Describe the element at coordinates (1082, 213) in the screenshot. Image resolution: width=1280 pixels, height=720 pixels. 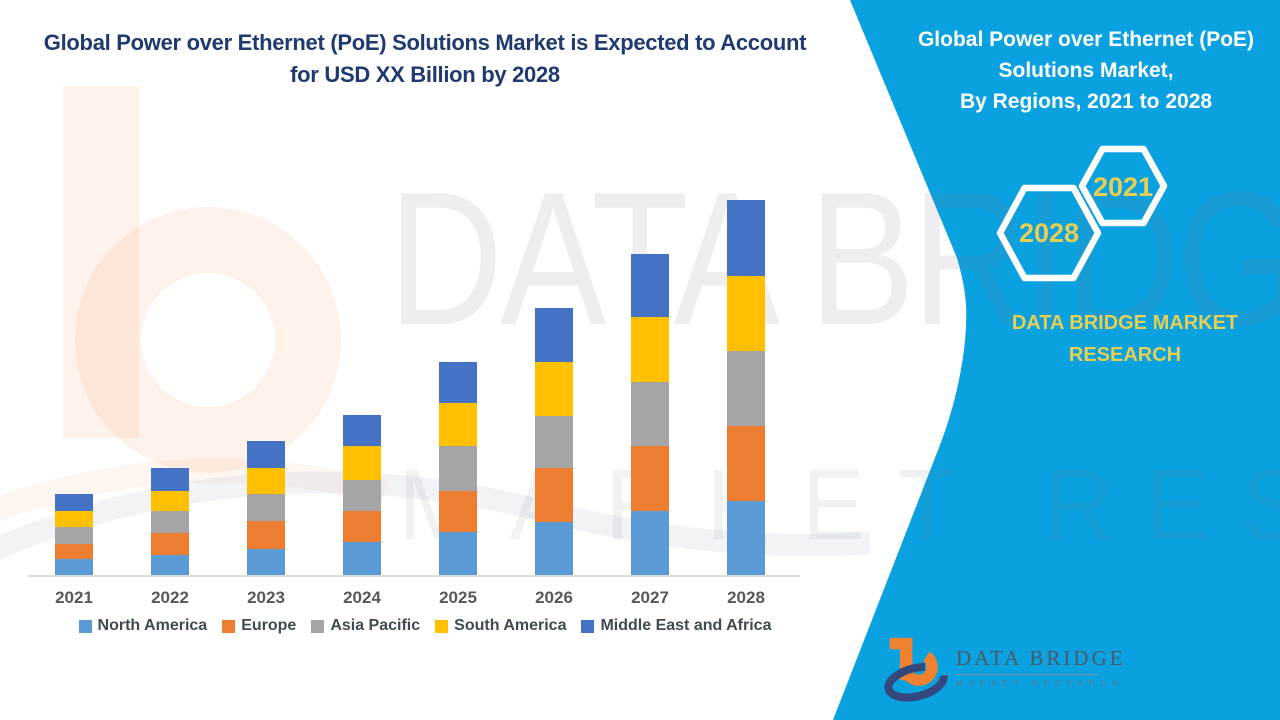
I see `hexagons-icon` at that location.